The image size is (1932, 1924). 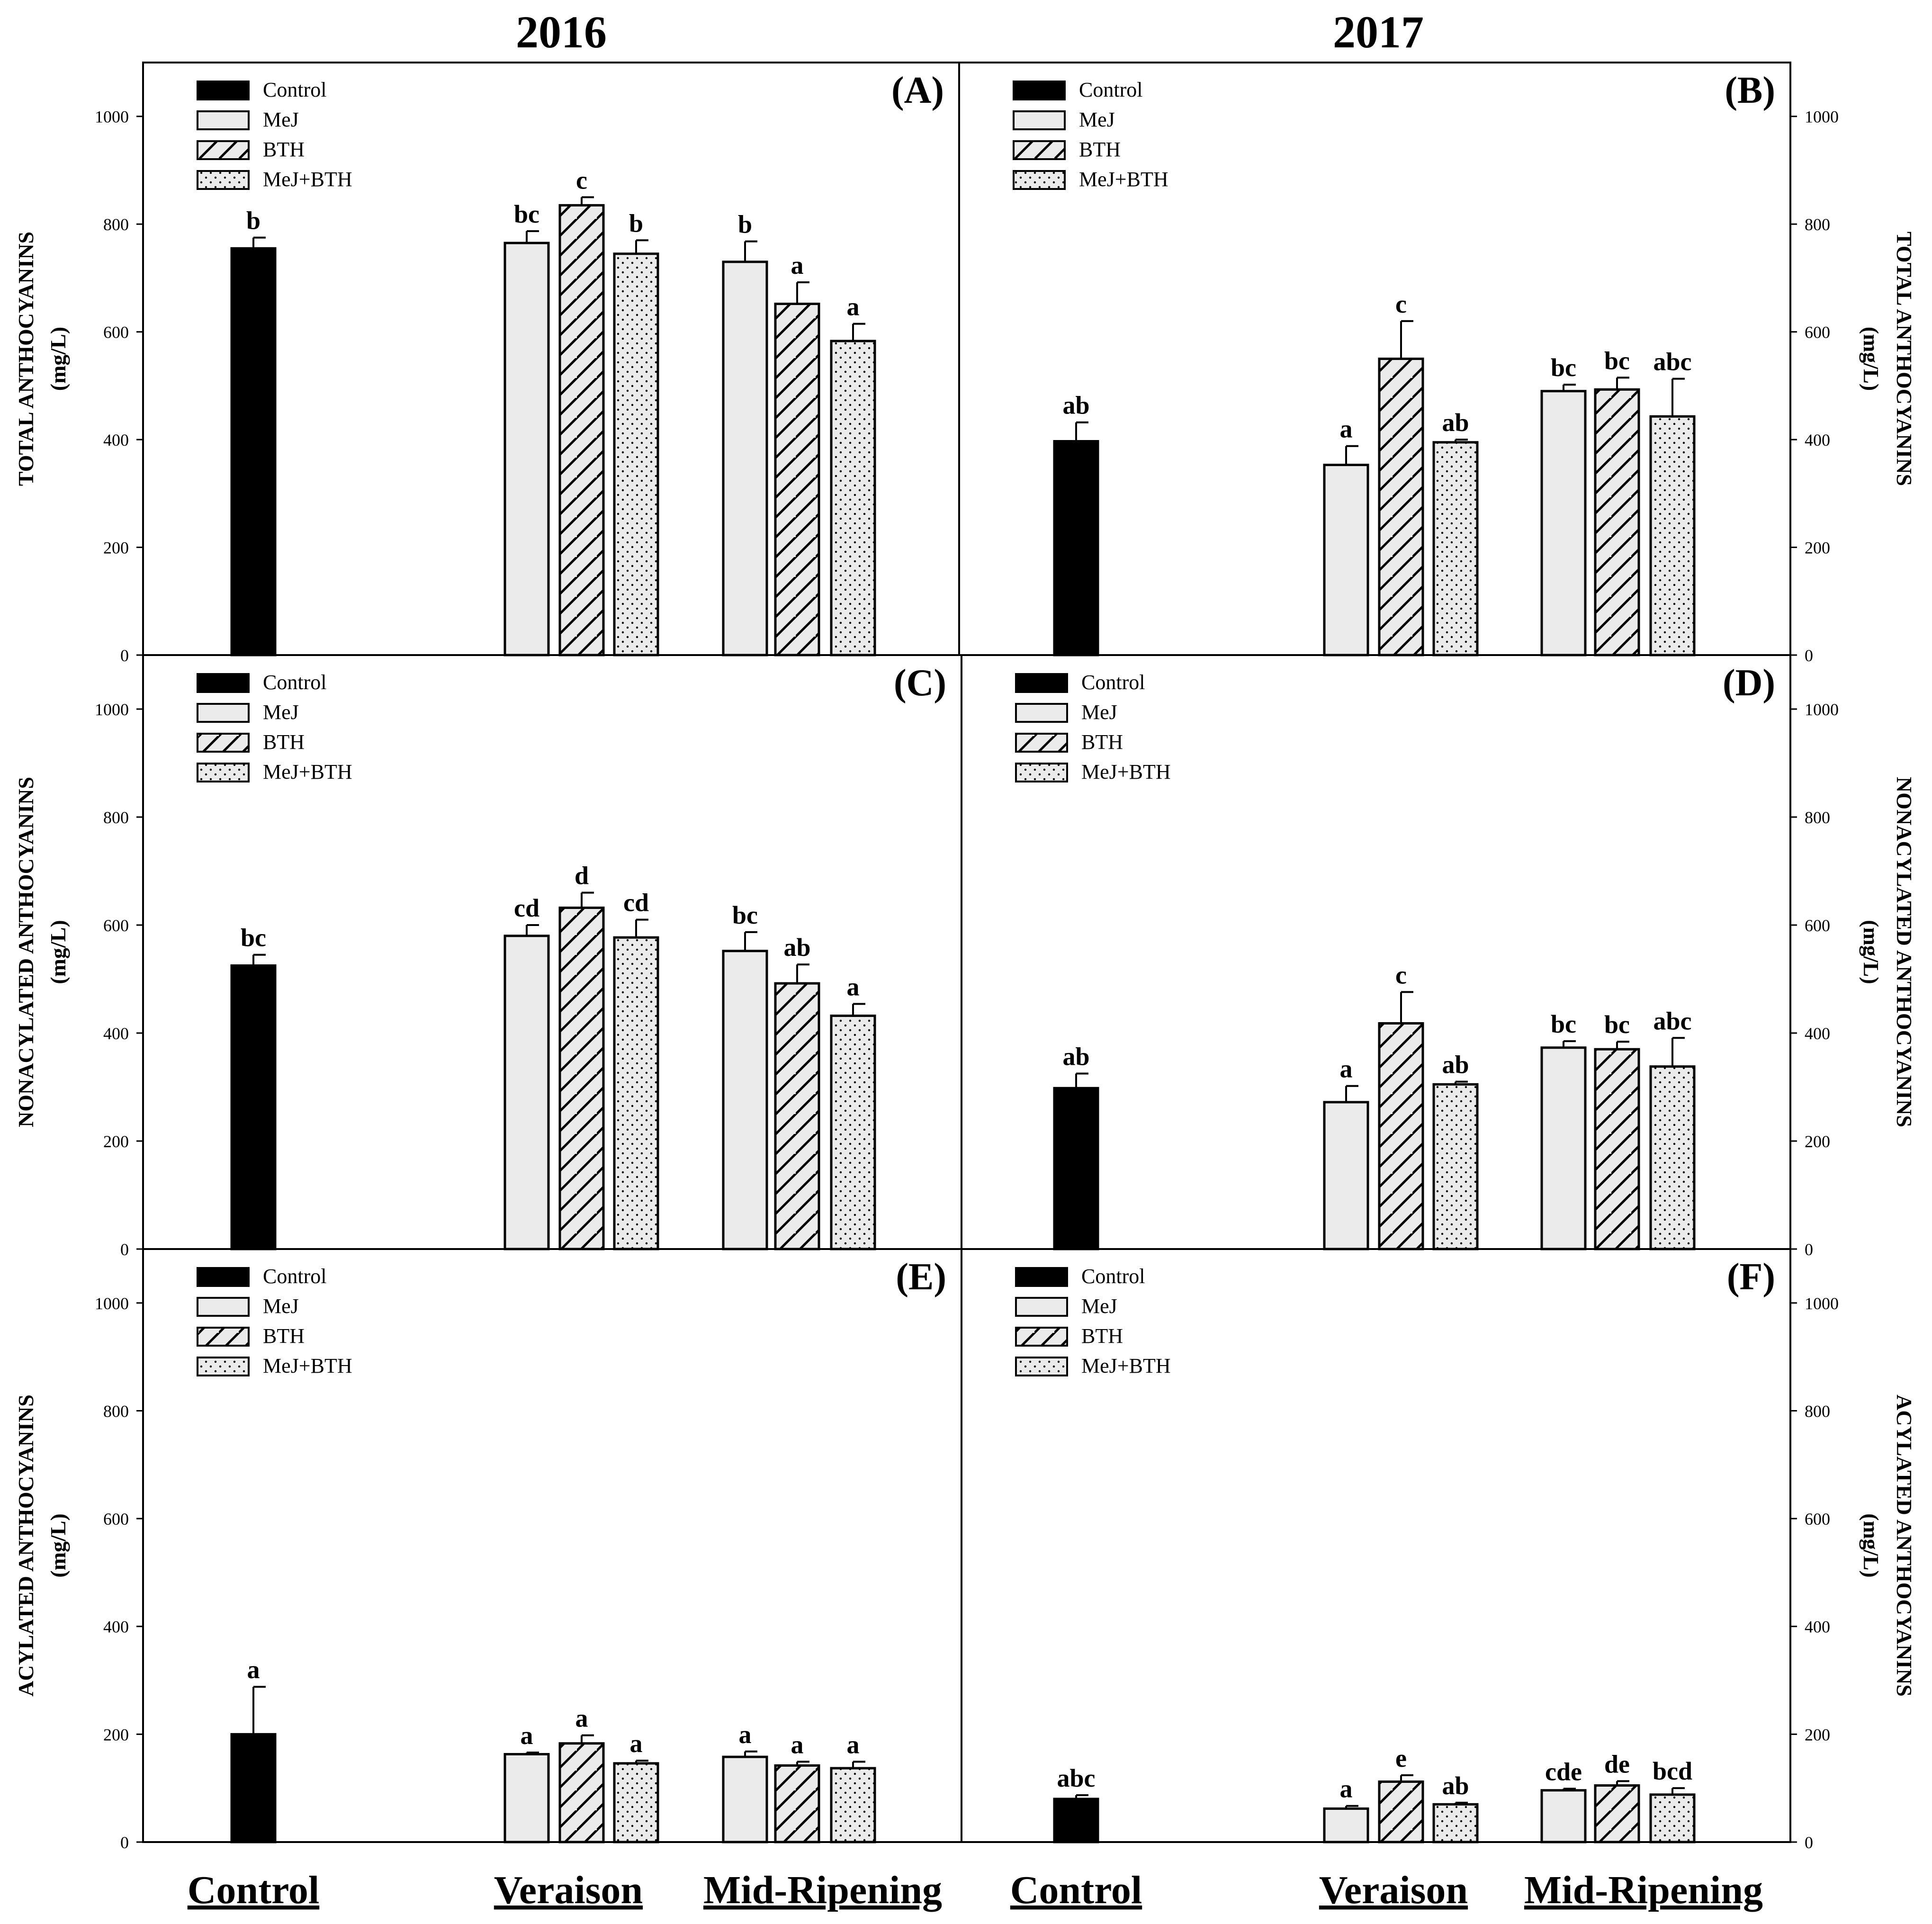 What do you see at coordinates (1673, 1818) in the screenshot?
I see `bar-f-mid-ripening-mej-bth` at bounding box center [1673, 1818].